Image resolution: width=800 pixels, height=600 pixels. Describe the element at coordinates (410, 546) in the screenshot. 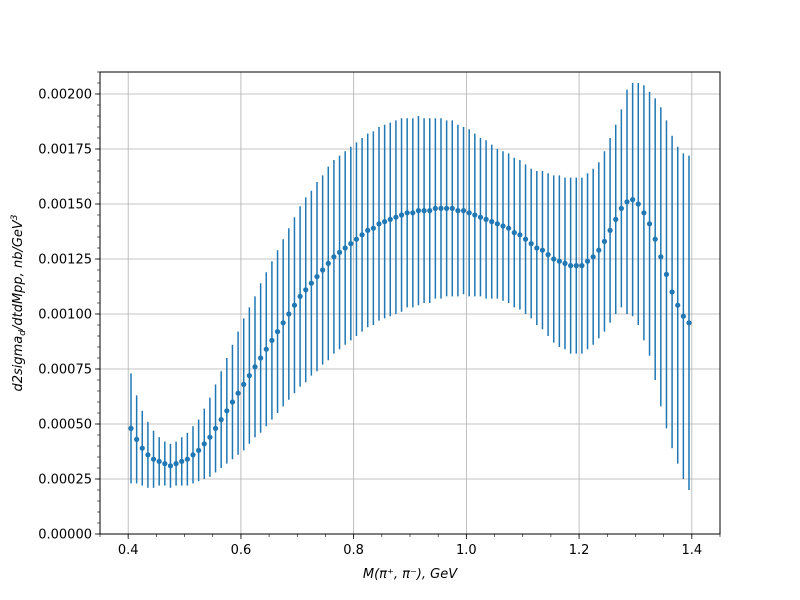

I see `x-axis-ticks: 0.4 0.6 0.8 1.0 1.2 1.4` at that location.